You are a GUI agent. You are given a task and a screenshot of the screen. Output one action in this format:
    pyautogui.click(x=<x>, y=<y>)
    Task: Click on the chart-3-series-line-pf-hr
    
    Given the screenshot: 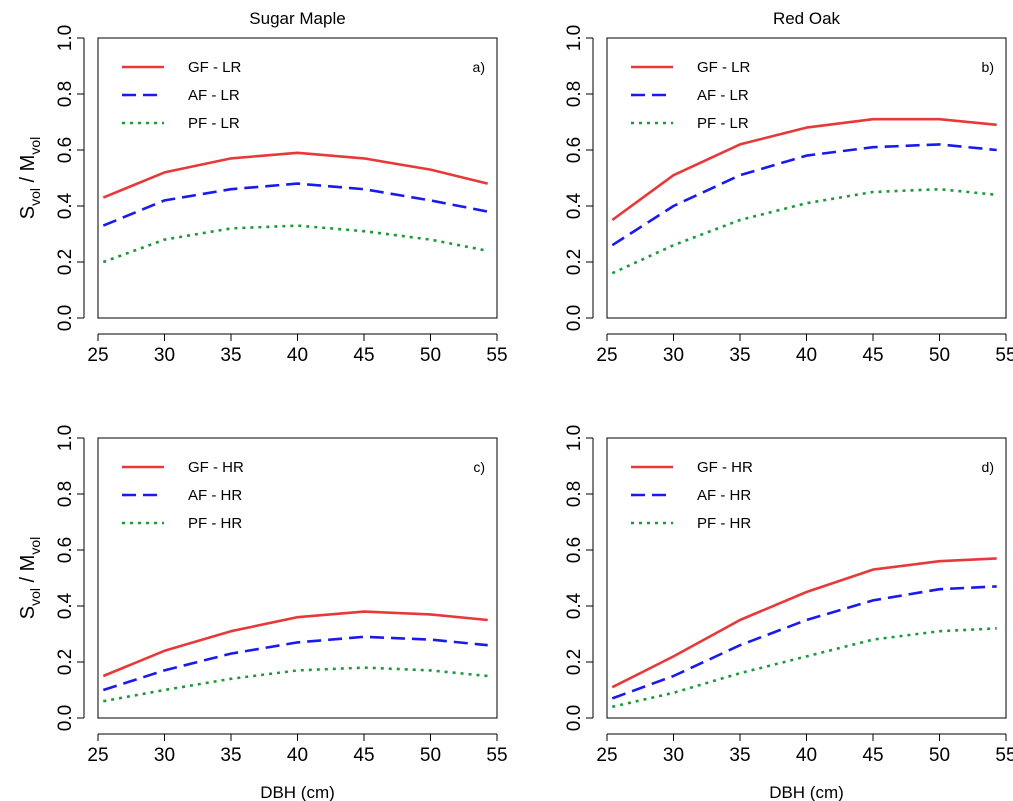 What is the action you would take?
    pyautogui.click(x=804, y=668)
    